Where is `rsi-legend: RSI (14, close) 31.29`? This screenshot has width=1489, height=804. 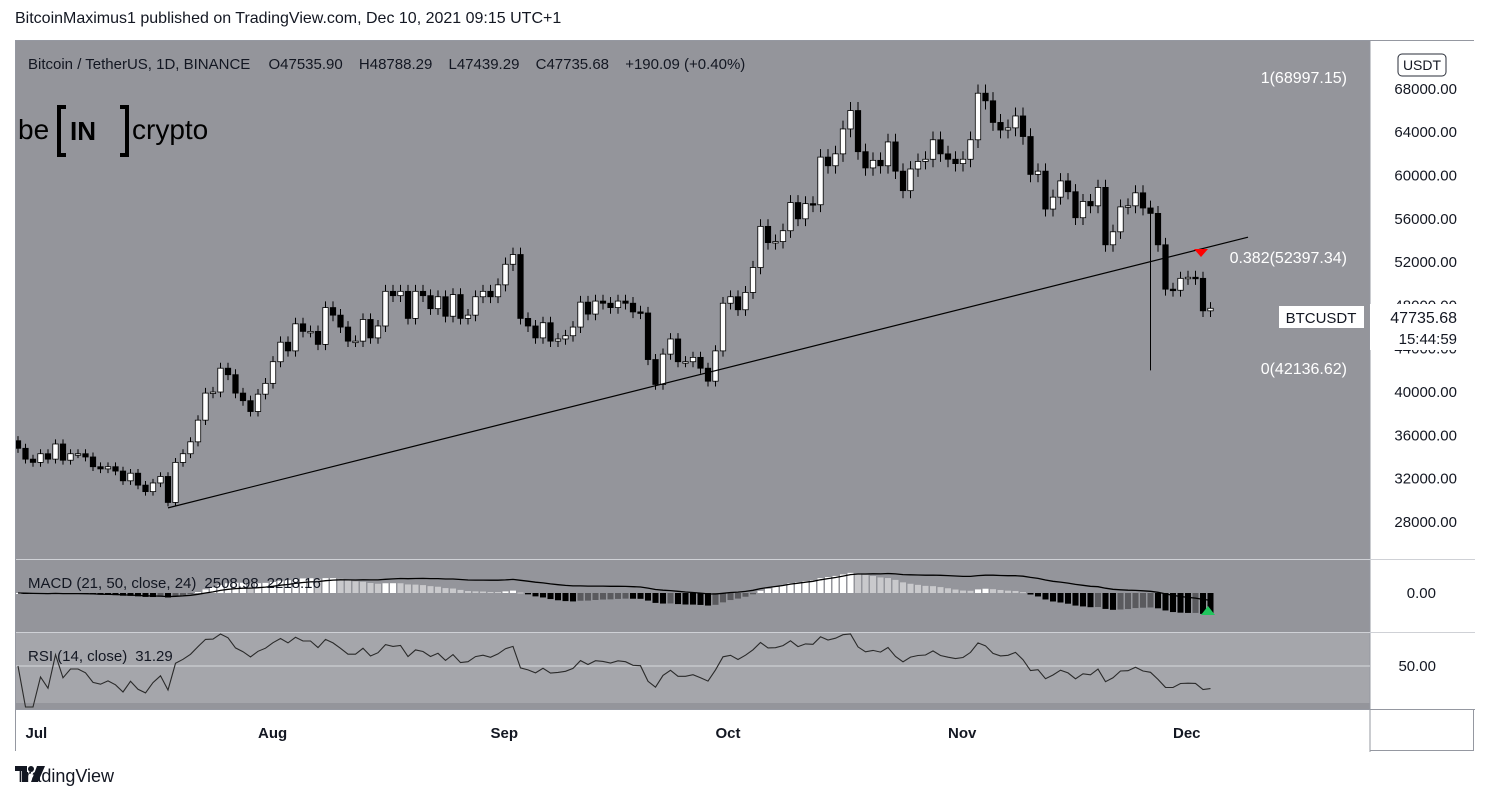 rsi-legend: RSI (14, close) 31.29 is located at coordinates (100, 656).